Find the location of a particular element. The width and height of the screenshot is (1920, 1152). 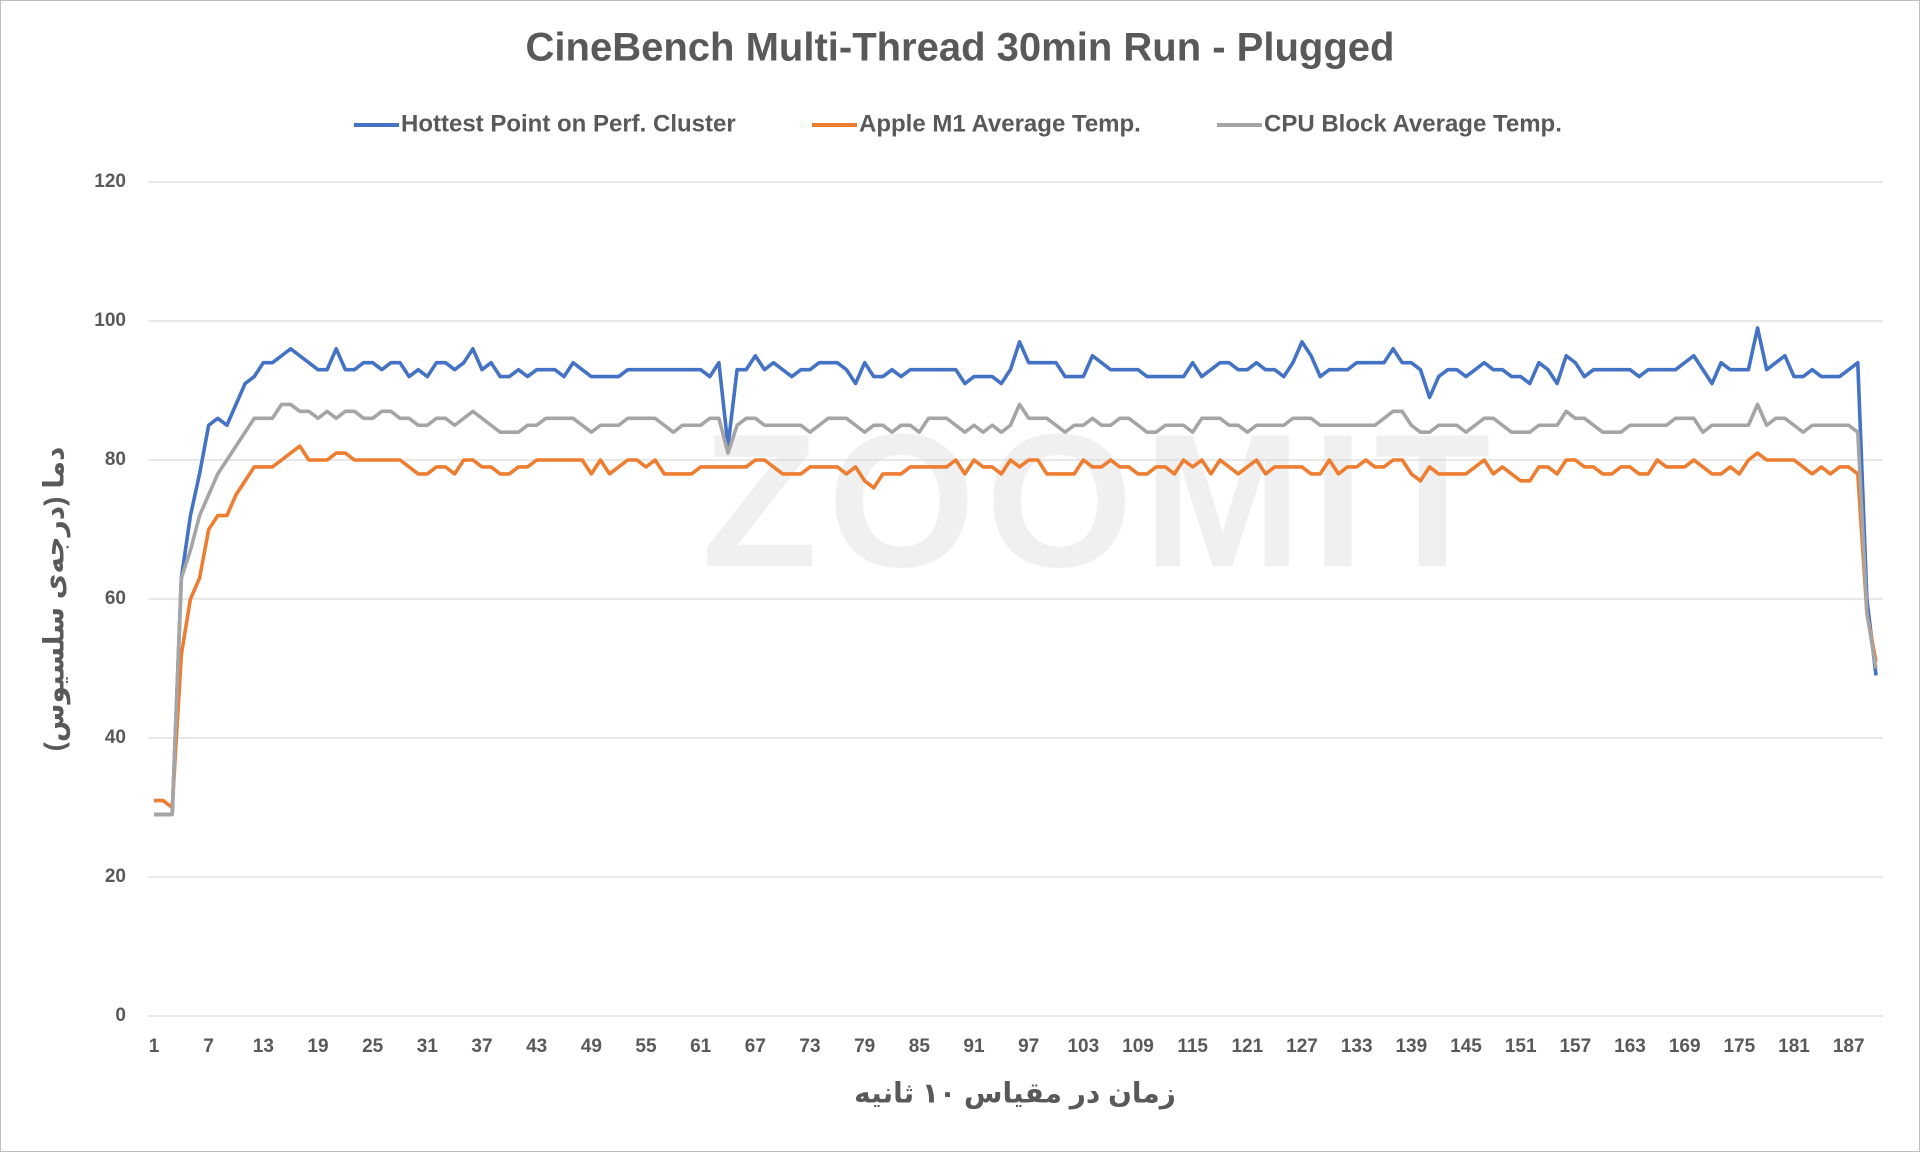

x-tick-label: 55 is located at coordinates (646, 1046).